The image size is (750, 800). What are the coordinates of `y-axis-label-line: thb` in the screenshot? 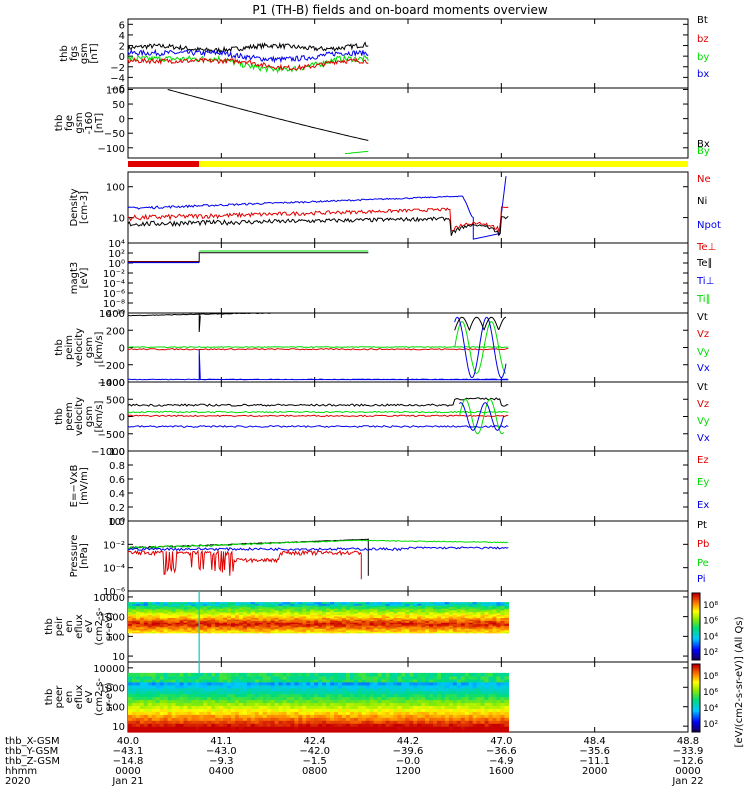 It's located at (59, 123).